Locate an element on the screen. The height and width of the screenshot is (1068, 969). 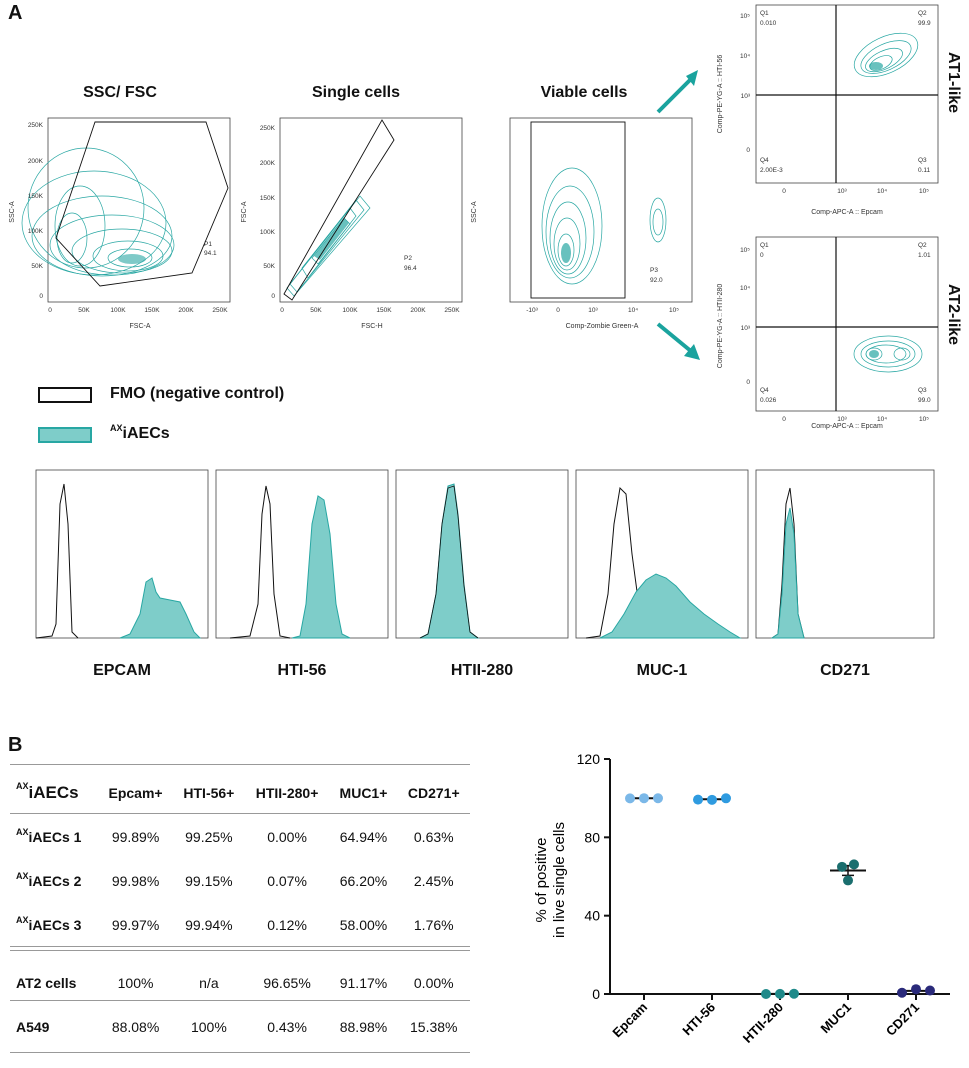
ytick: 10³ is located at coordinates (746, 328).